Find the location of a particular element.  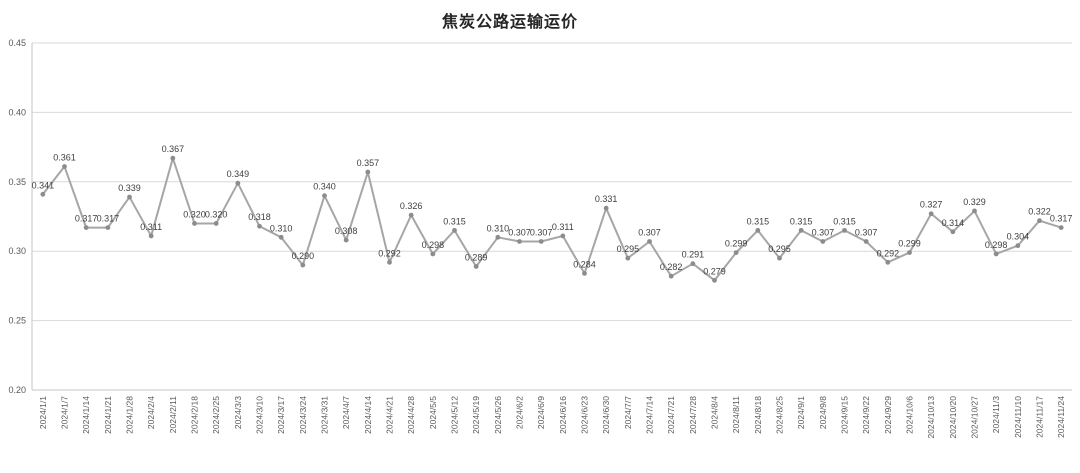

data-point-label: 0.340 is located at coordinates (324, 187).